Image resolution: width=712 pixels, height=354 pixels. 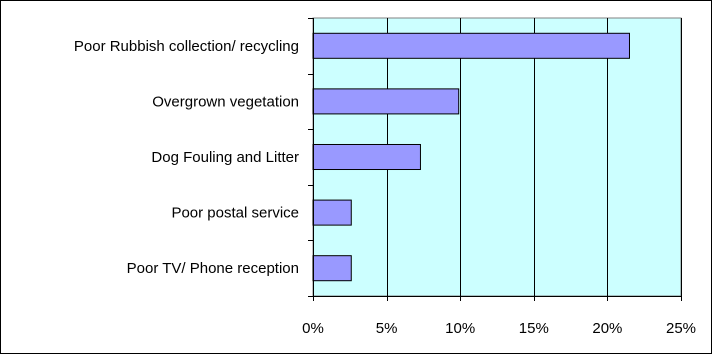 What do you see at coordinates (225, 157) in the screenshot?
I see `category-label: Dog Fouling and Litter` at bounding box center [225, 157].